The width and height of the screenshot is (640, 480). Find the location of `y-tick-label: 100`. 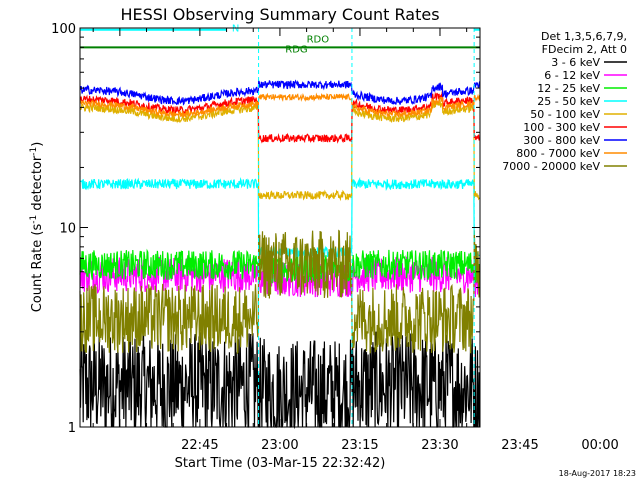

y-tick-label: 100 is located at coordinates (63, 29).